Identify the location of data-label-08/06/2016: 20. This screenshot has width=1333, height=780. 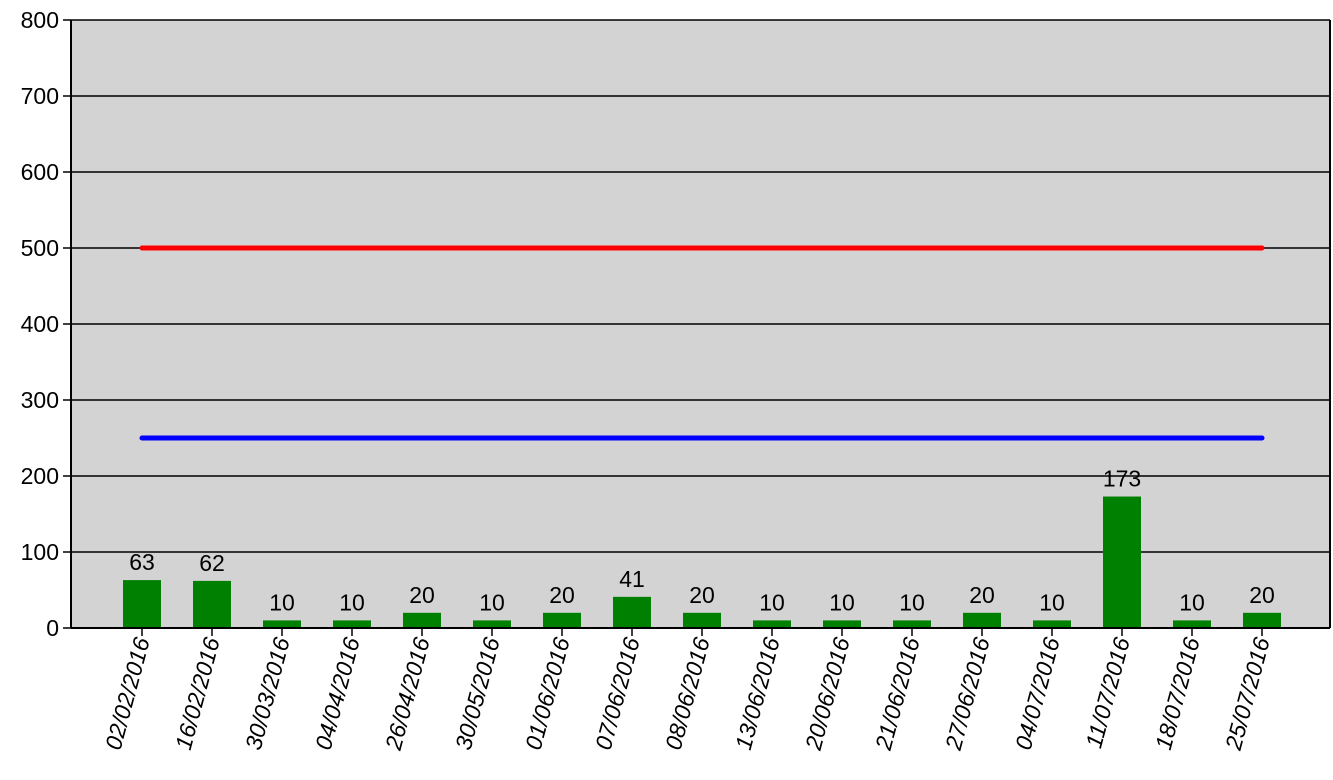
(702, 595).